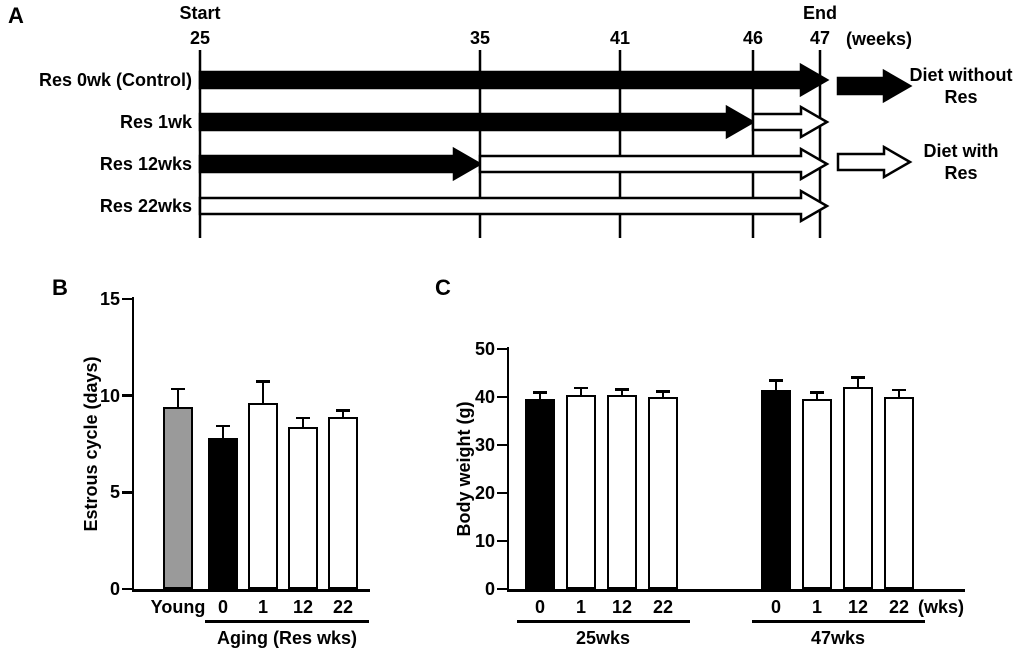  Describe the element at coordinates (178, 498) in the screenshot. I see `estrous-bar-0-young` at that location.